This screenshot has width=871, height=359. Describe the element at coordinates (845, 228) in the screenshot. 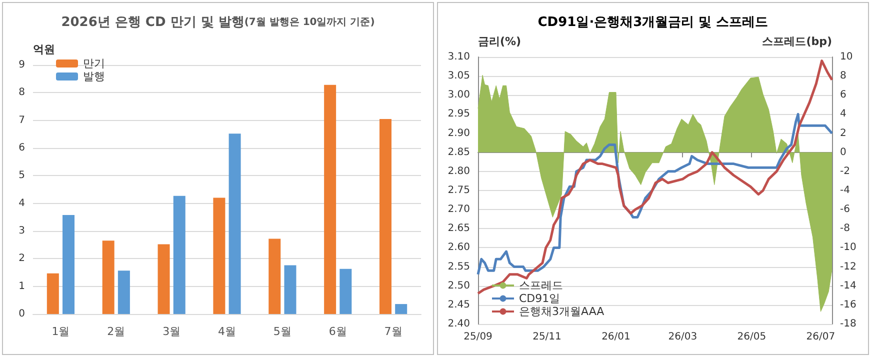

I see `y2-tick-label: -8` at that location.